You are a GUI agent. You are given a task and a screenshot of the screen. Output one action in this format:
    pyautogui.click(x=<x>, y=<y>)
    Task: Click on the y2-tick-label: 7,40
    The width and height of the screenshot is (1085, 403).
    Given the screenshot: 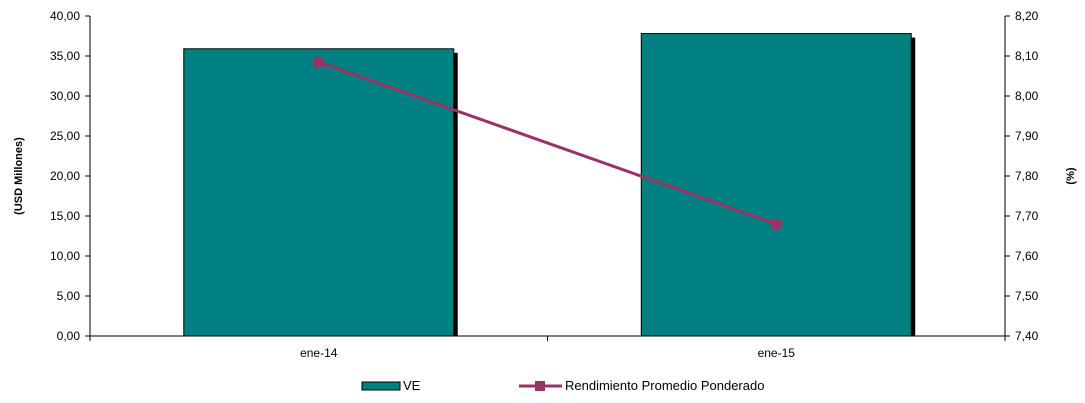 What is the action you would take?
    pyautogui.click(x=1027, y=336)
    